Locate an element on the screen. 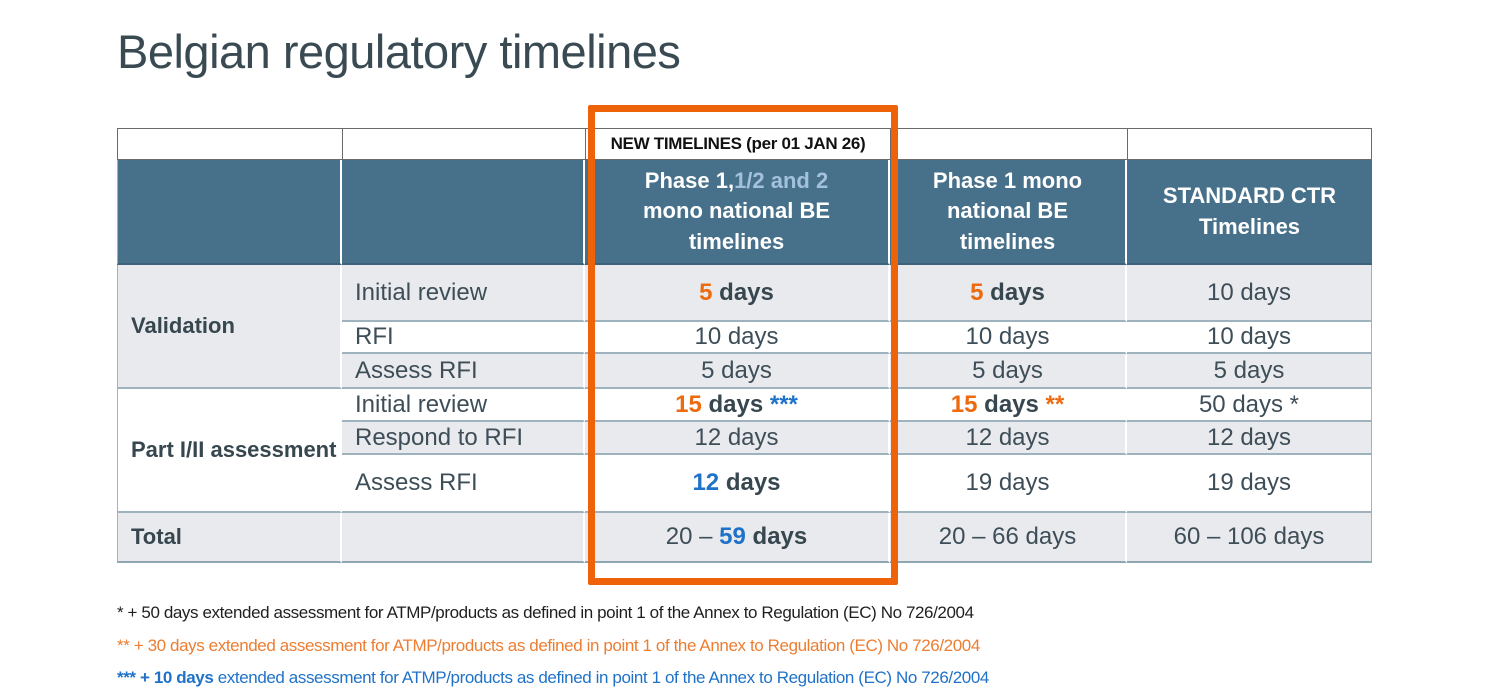 The image size is (1504, 694). new-timelines-banner: NEW TIMELINES (per 01 JAN 26) is located at coordinates (737, 144).